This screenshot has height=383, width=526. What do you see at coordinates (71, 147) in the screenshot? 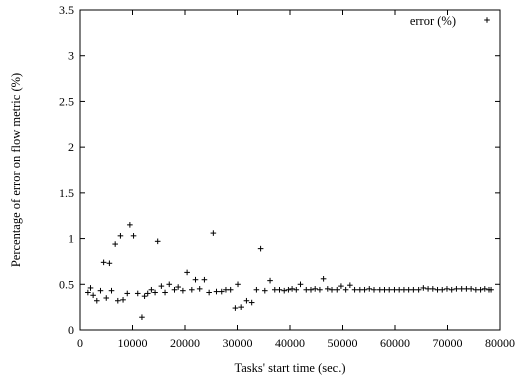
I see `y-tick-label: 2` at bounding box center [71, 147].